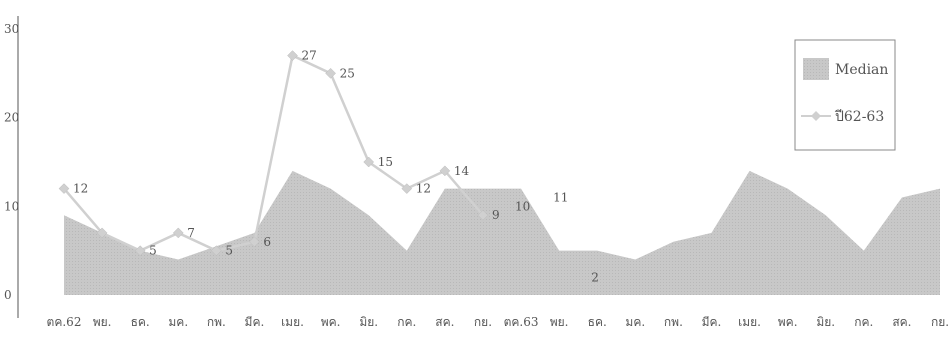  What do you see at coordinates (309, 56) in the screenshot?
I see `data-label: 27` at bounding box center [309, 56].